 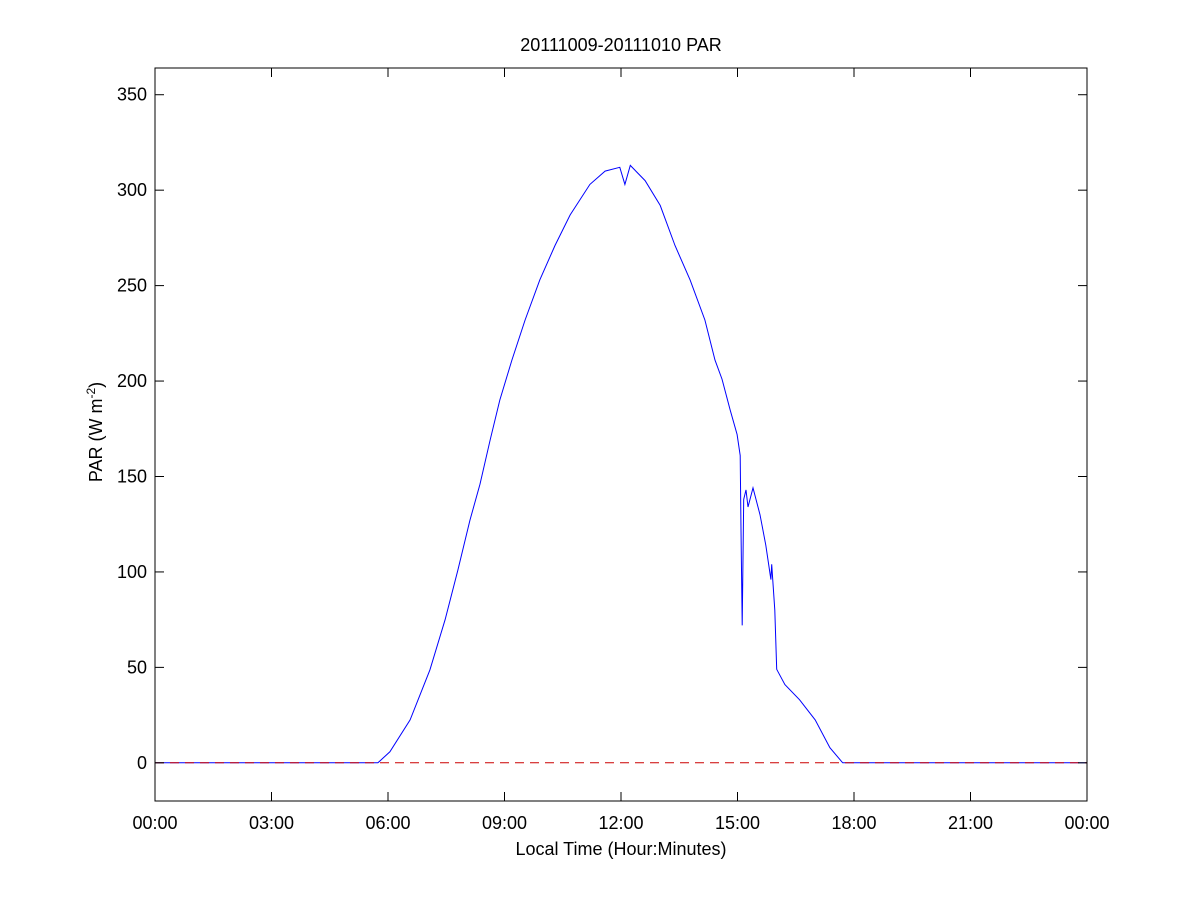 I want to click on y-tick-label: 50, so click(x=137, y=667).